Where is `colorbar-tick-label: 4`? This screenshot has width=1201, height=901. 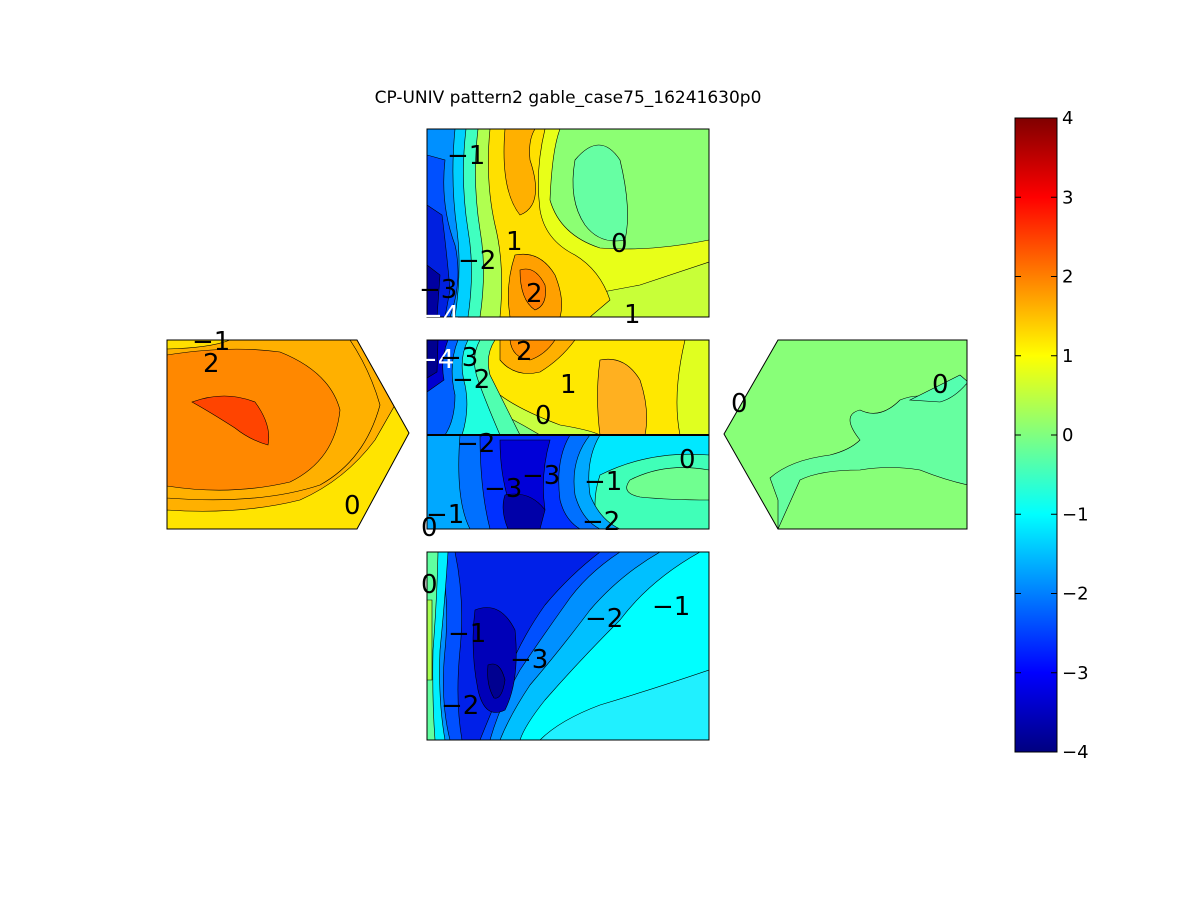
colorbar-tick-label: 4 is located at coordinates (1067, 118).